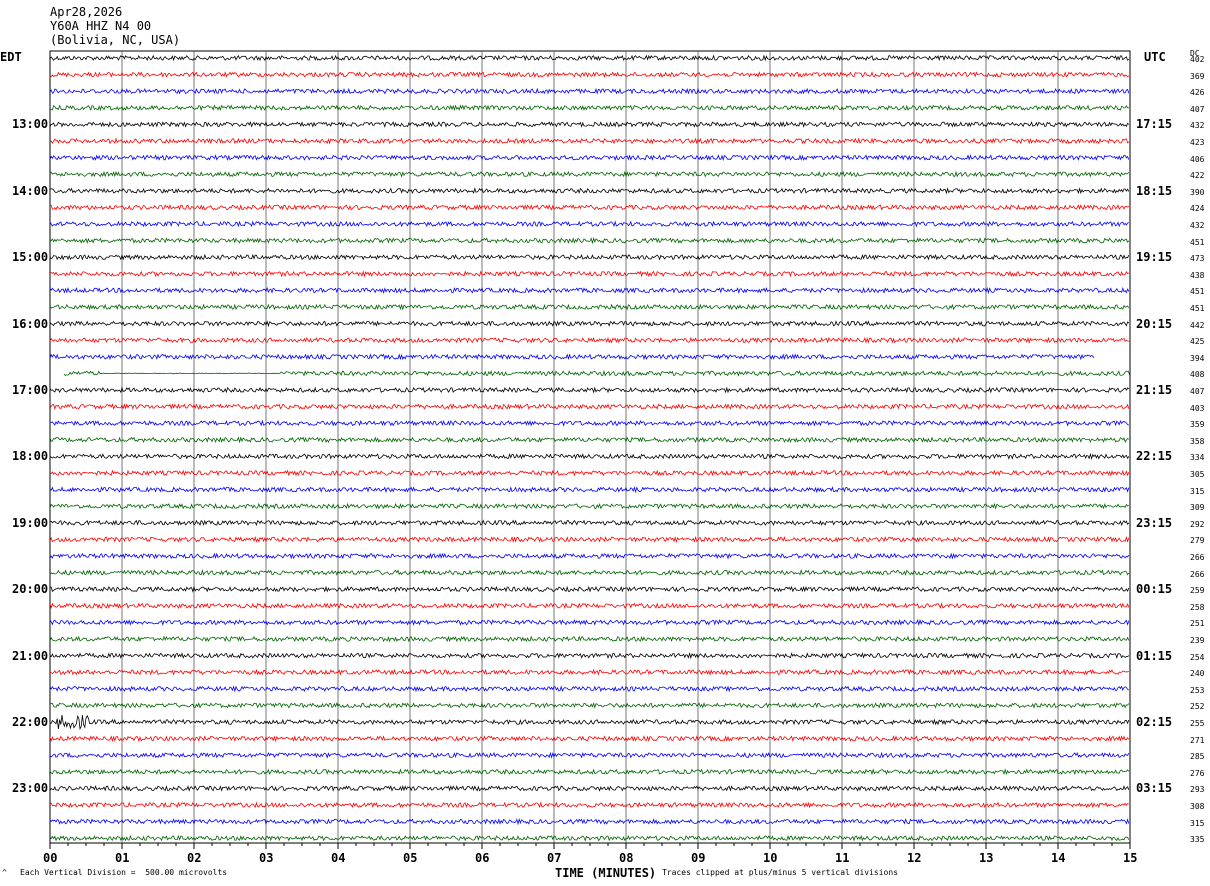  What do you see at coordinates (1197, 209) in the screenshot?
I see `dc-offset-label: 424` at bounding box center [1197, 209].